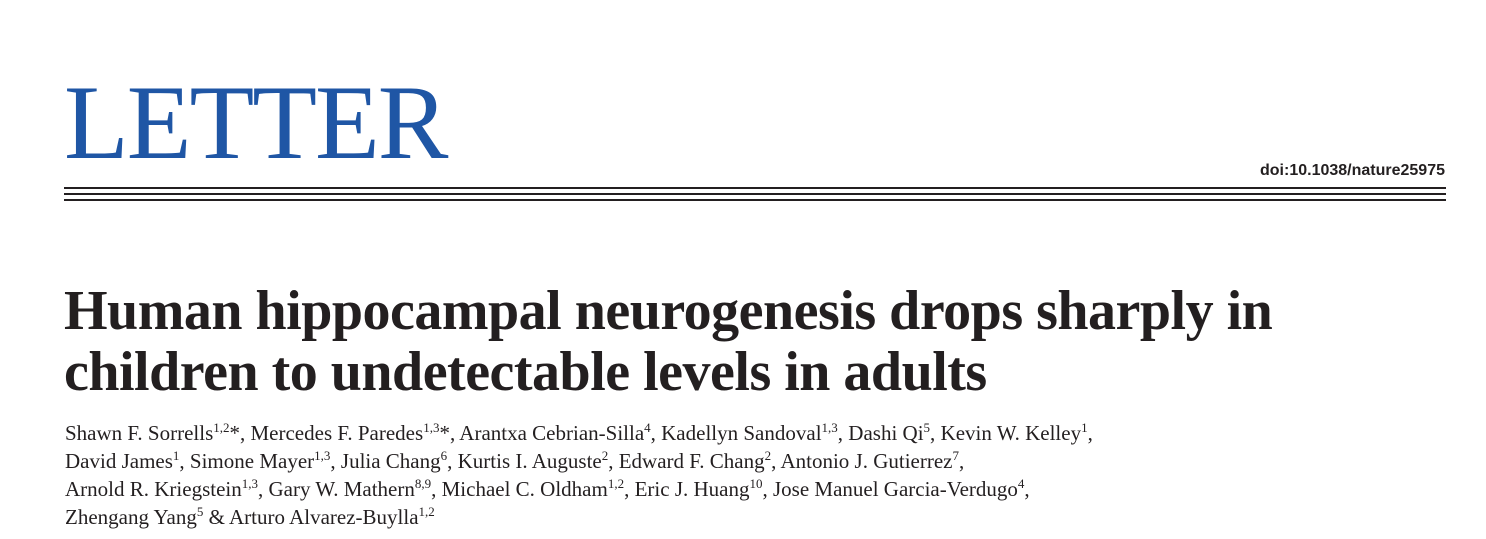  I want to click on author-name: Kevin W. Kelley, so click(1011, 433).